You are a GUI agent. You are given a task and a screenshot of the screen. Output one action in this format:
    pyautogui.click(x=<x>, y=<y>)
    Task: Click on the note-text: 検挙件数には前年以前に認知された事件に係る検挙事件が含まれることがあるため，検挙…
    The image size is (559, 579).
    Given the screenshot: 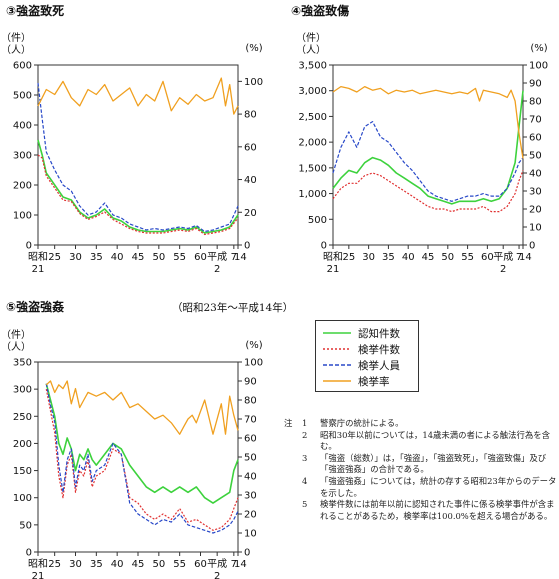 What is the action you would take?
    pyautogui.click(x=437, y=510)
    